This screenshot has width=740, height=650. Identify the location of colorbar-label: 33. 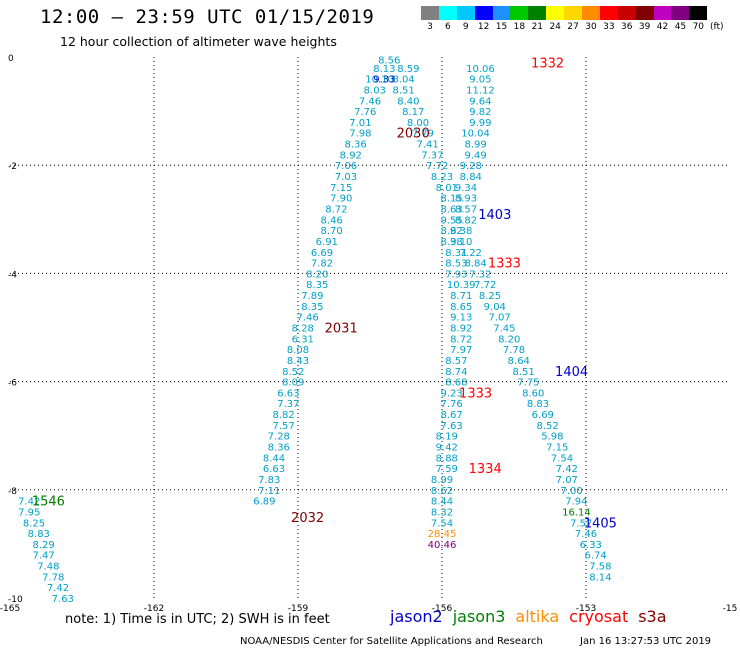
(609, 27).